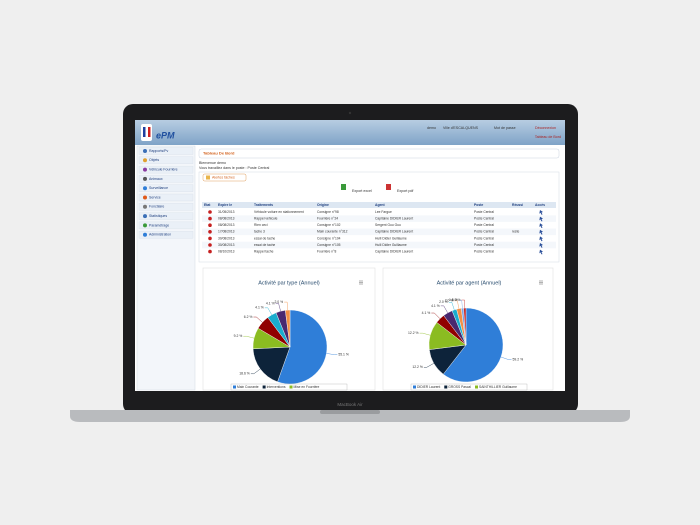  I want to click on flag-blue, so click(144, 132).